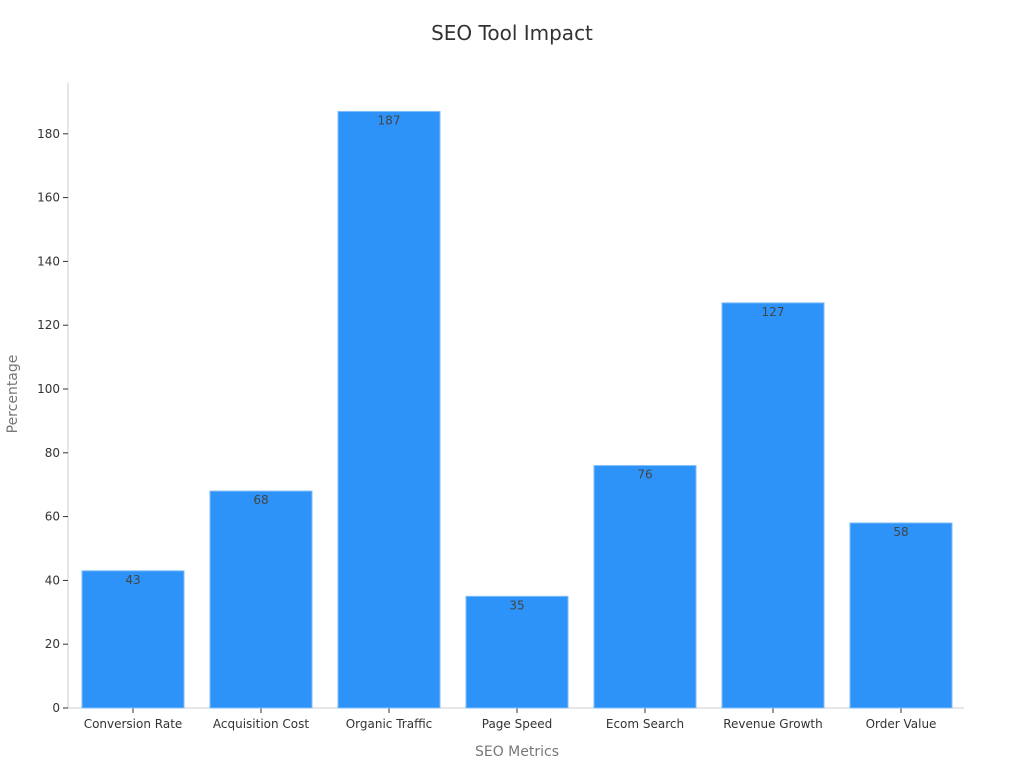  What do you see at coordinates (52, 421) in the screenshot?
I see `y-ticks: 0 20 40 60 80 100 120 140 160 180` at bounding box center [52, 421].